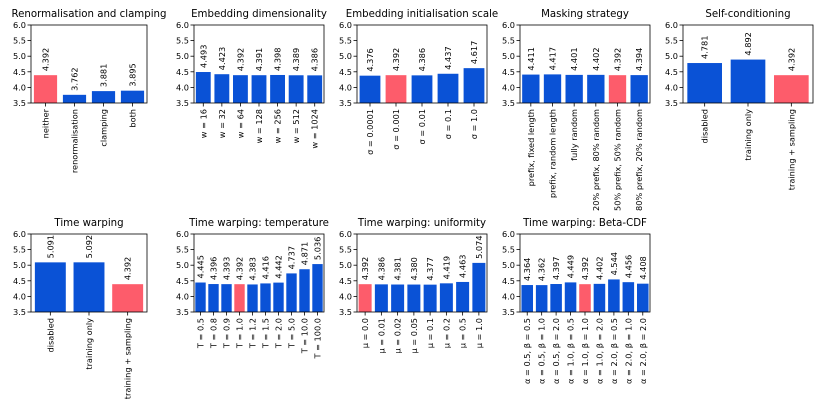  What do you see at coordinates (203, 56) in the screenshot?
I see `data-label: 4.493` at bounding box center [203, 56].